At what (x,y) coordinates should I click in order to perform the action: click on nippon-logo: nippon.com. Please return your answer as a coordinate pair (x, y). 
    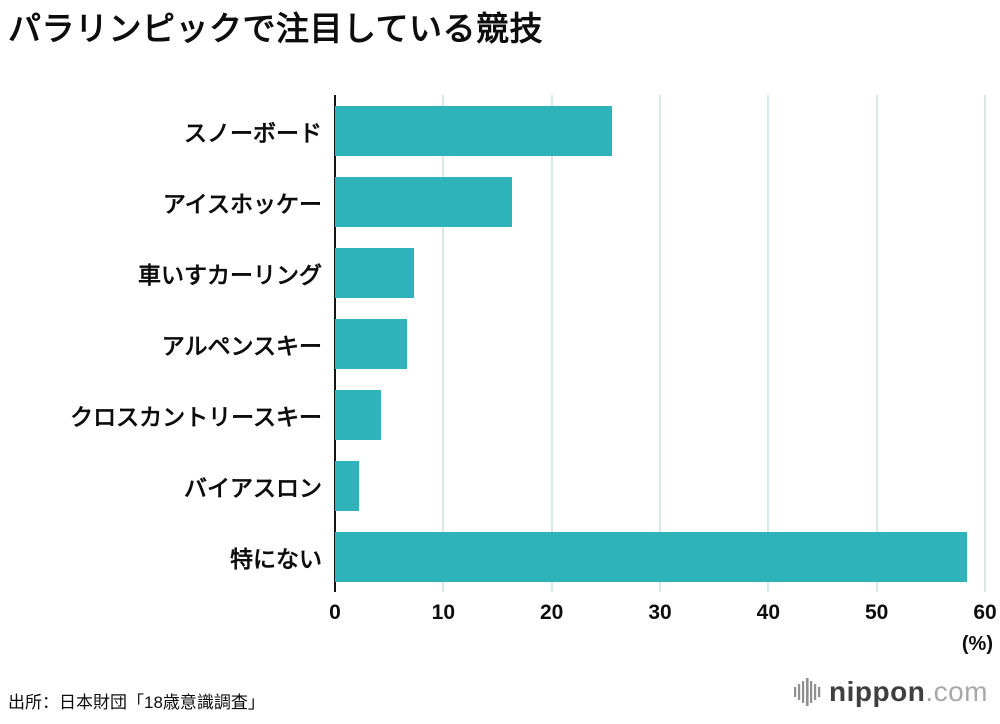
    Looking at the image, I should click on (891, 692).